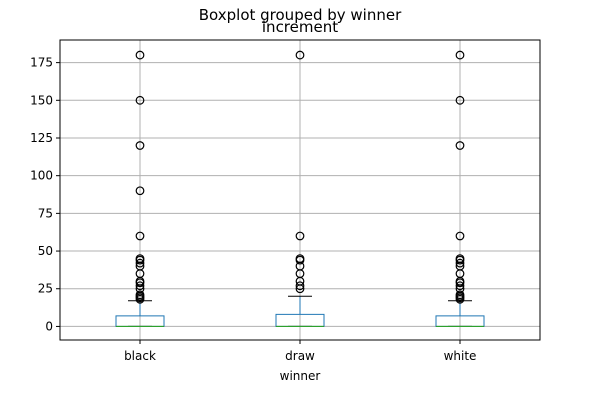 This screenshot has height=400, width=600. I want to click on x-tick-label: draw, so click(300, 356).